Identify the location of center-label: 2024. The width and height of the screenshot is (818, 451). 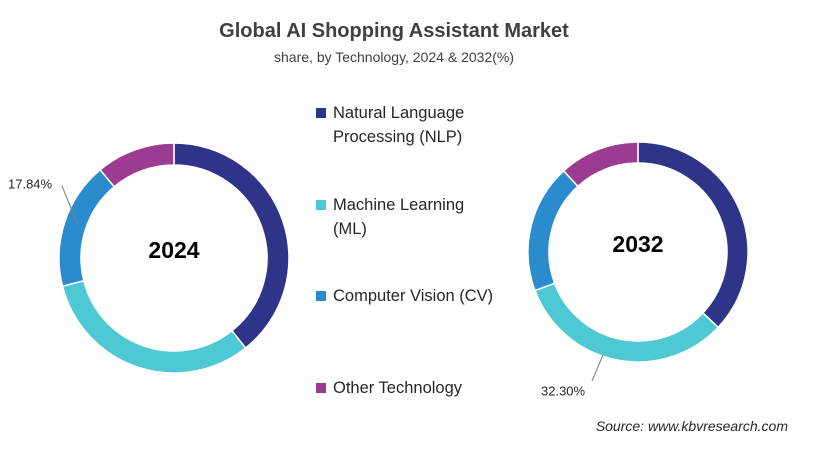
(173, 250).